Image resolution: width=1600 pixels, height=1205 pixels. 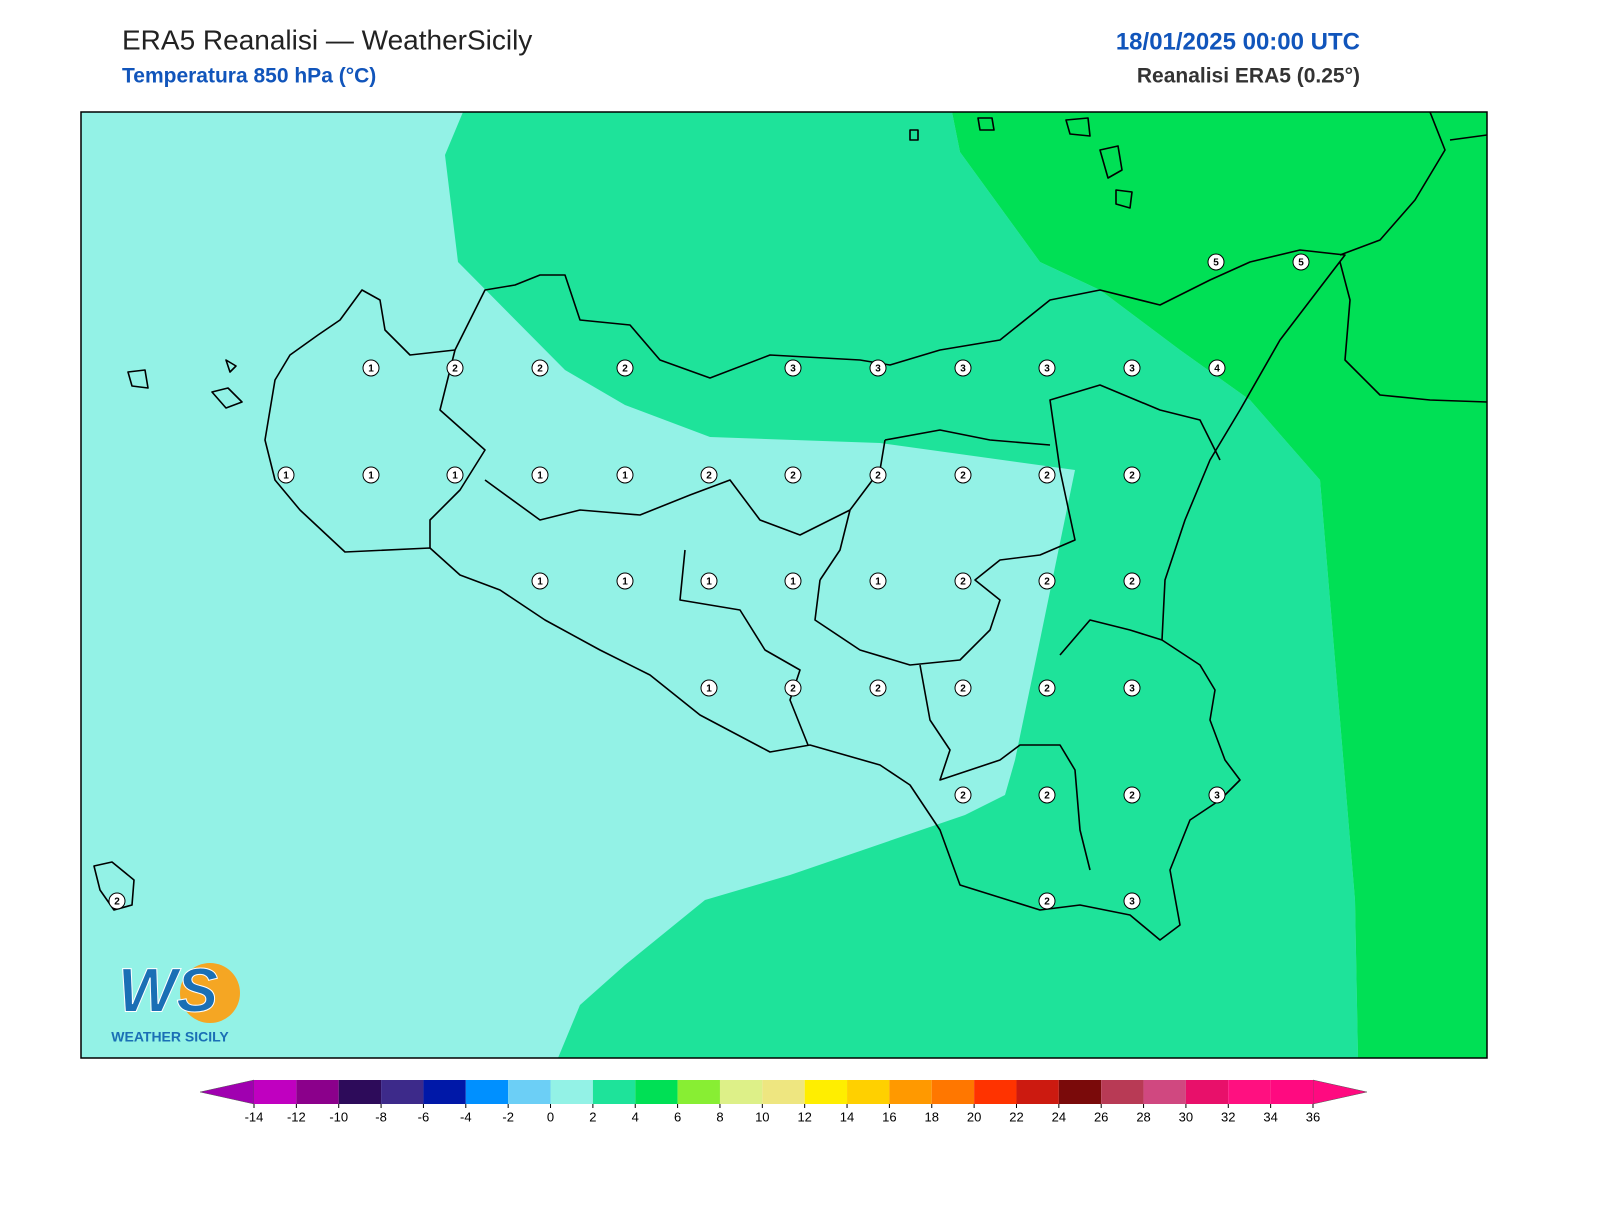 What do you see at coordinates (1217, 369) in the screenshot?
I see `station-value: 4` at bounding box center [1217, 369].